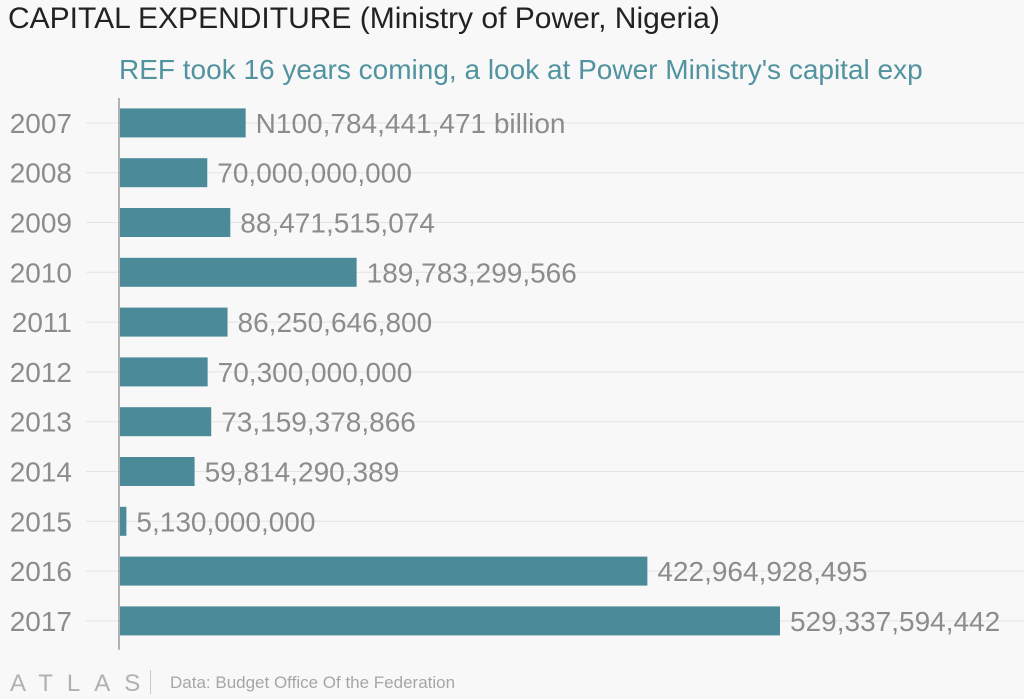 Image resolution: width=1024 pixels, height=699 pixels. Describe the element at coordinates (82, 683) in the screenshot. I see `atlas-logo: ATLAS` at that location.